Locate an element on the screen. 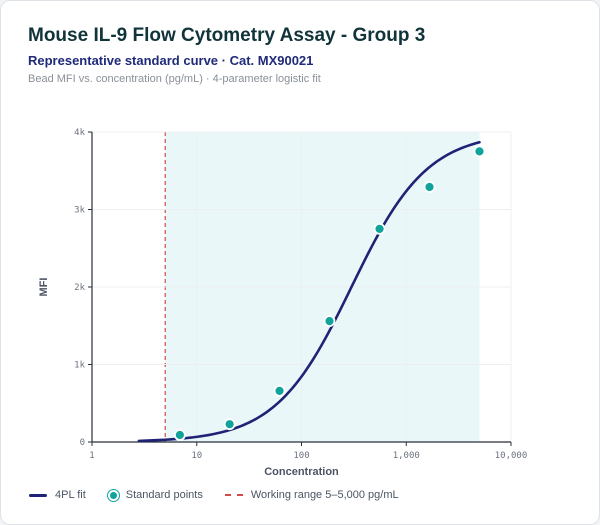  legend-label-fit: 4PL fit is located at coordinates (70, 495).